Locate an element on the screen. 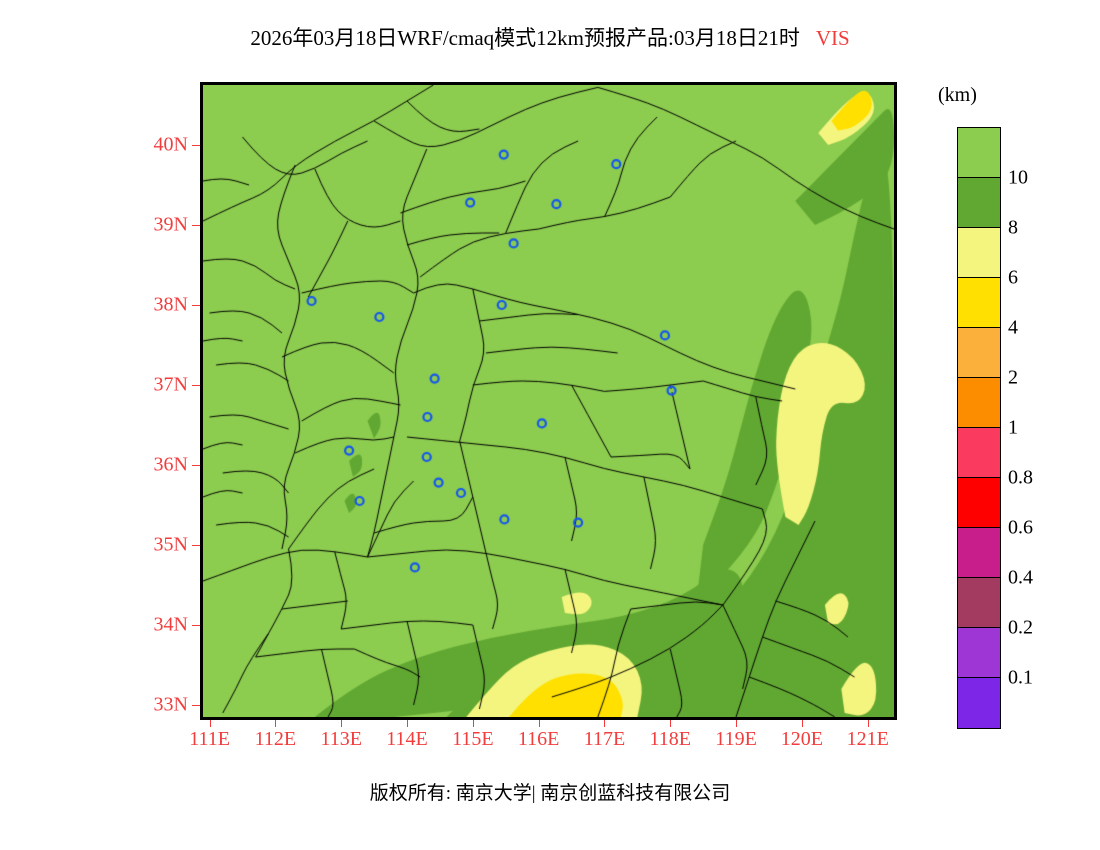  copyright-footer: 版权所有: 南京大学| 南京创蓝科技有限公司 is located at coordinates (550, 793).